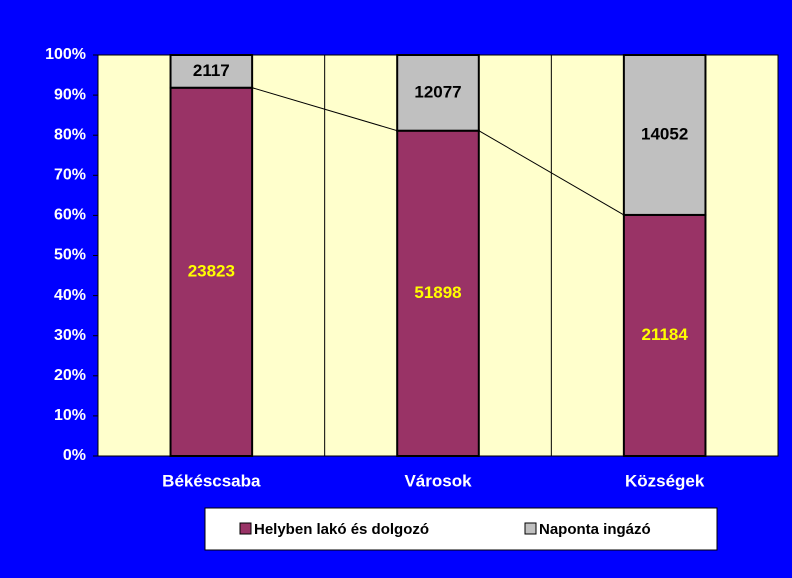  Describe the element at coordinates (665, 480) in the screenshot. I see `x-tick-label: Községek` at that location.